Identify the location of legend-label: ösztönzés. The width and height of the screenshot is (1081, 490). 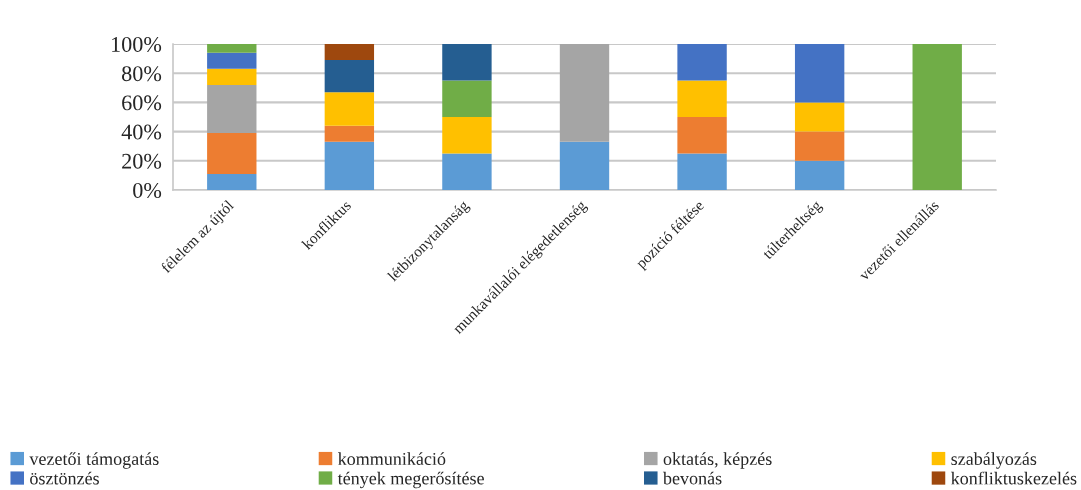
(64, 478).